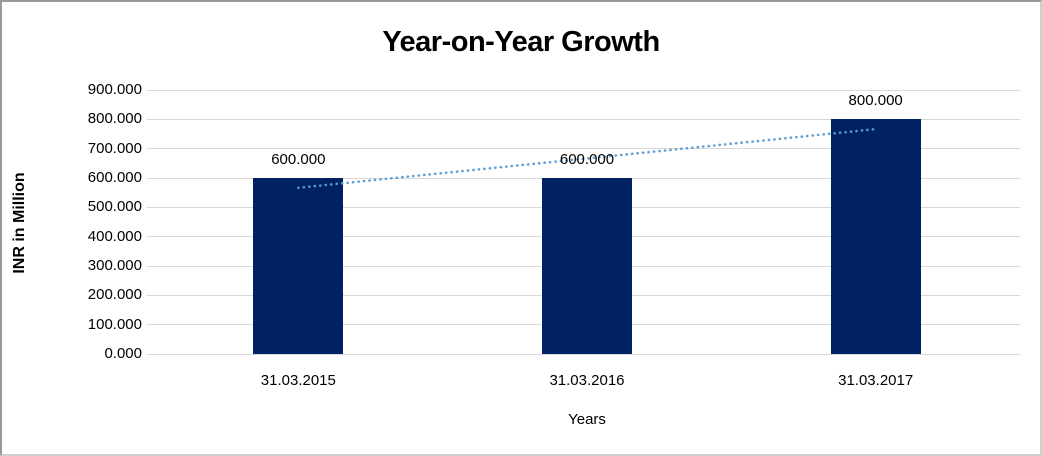 This screenshot has height=456, width=1042. Describe the element at coordinates (114, 89) in the screenshot. I see `y-tick-label: 900.000` at that location.